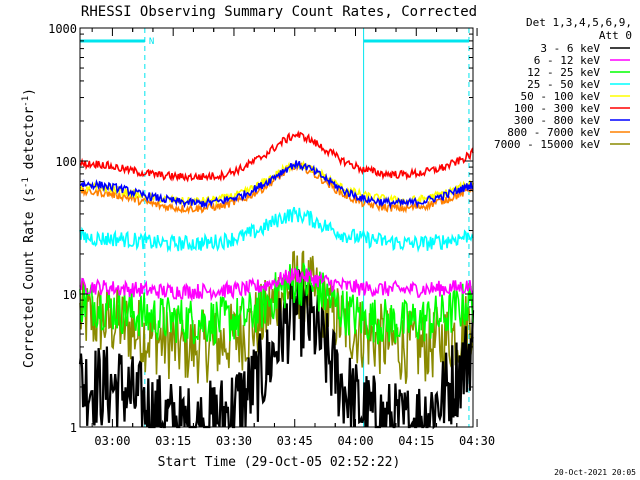  I want to click on x-tick-label: 04:15, so click(416, 441).